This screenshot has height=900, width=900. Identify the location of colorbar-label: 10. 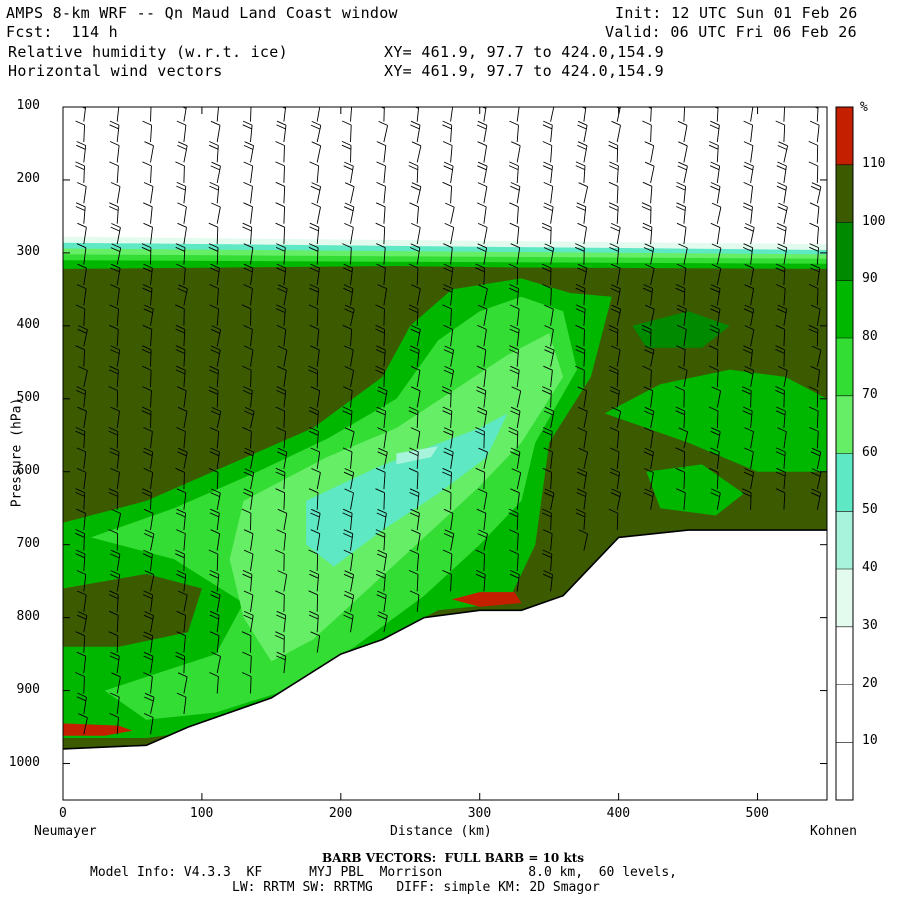
(870, 741).